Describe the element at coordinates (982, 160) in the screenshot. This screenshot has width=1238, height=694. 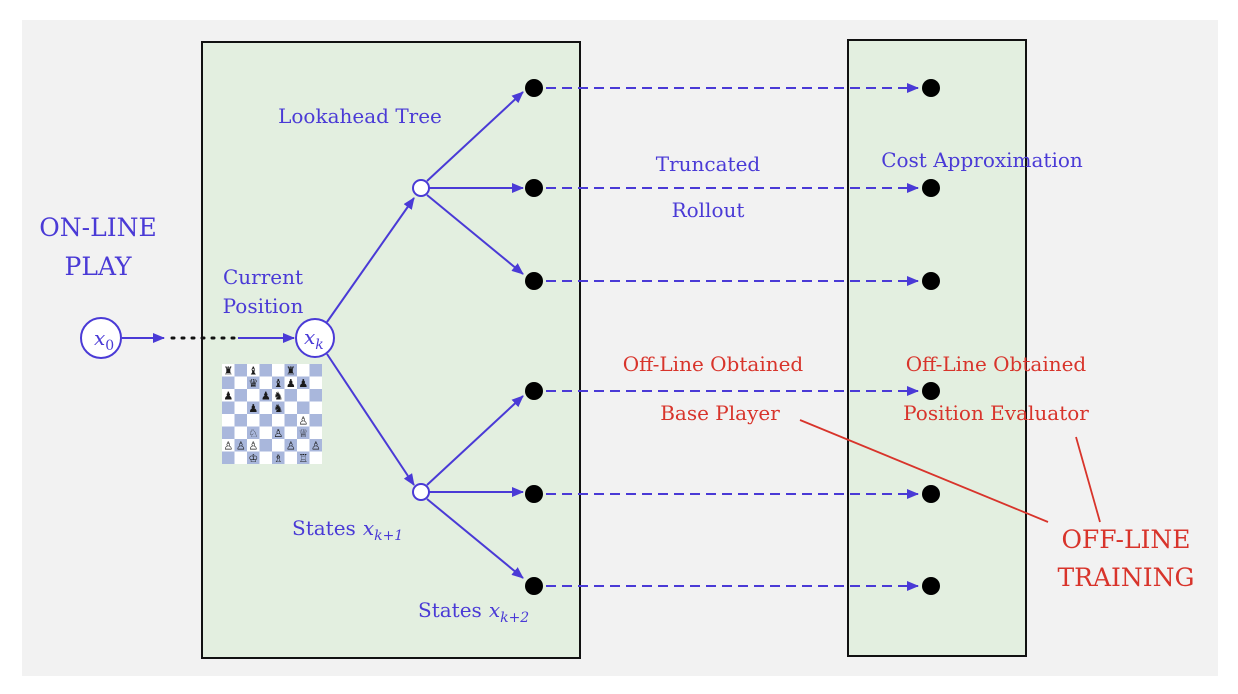
I see `cost-approximation-label: Cost Approximation` at that location.